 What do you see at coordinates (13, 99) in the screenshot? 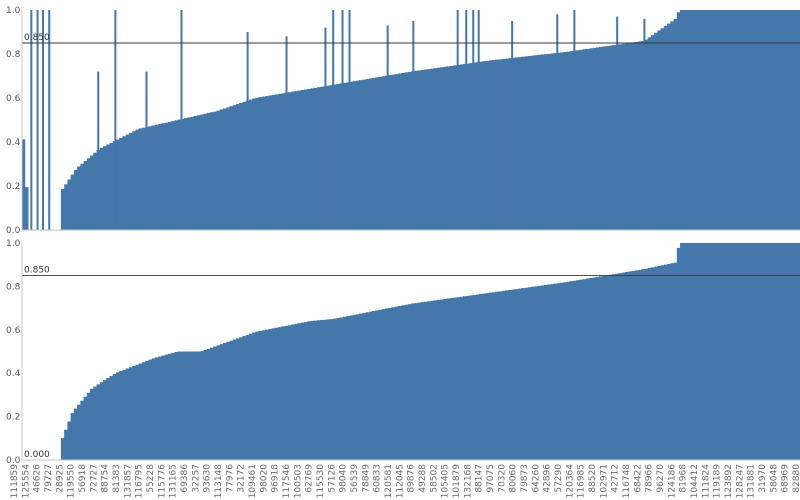
I see `y-tick-label: 0.6` at bounding box center [13, 99].